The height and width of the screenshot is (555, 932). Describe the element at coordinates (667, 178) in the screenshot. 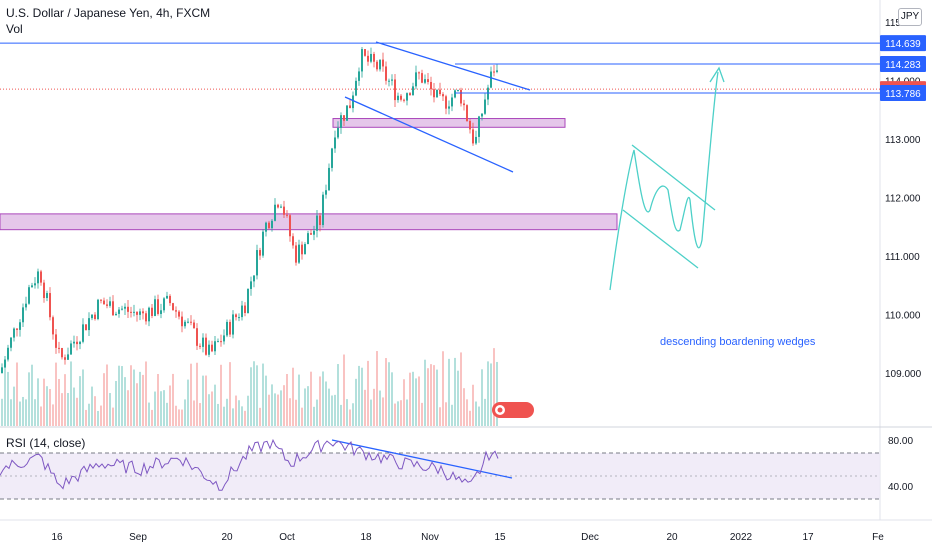

I see `broadening-wedge-sketch` at that location.